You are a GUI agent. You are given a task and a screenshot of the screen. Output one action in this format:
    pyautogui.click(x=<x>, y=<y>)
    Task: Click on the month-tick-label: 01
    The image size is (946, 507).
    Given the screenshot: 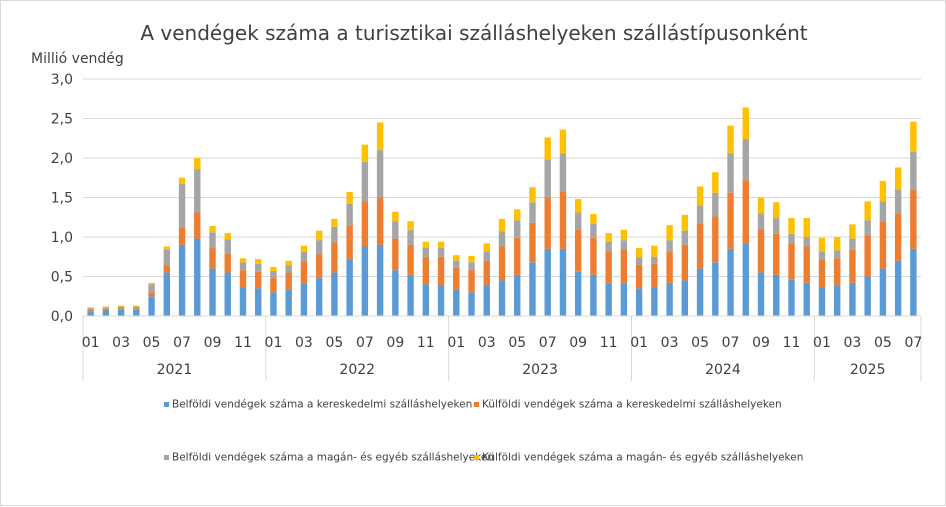 What is the action you would take?
    pyautogui.click(x=639, y=343)
    